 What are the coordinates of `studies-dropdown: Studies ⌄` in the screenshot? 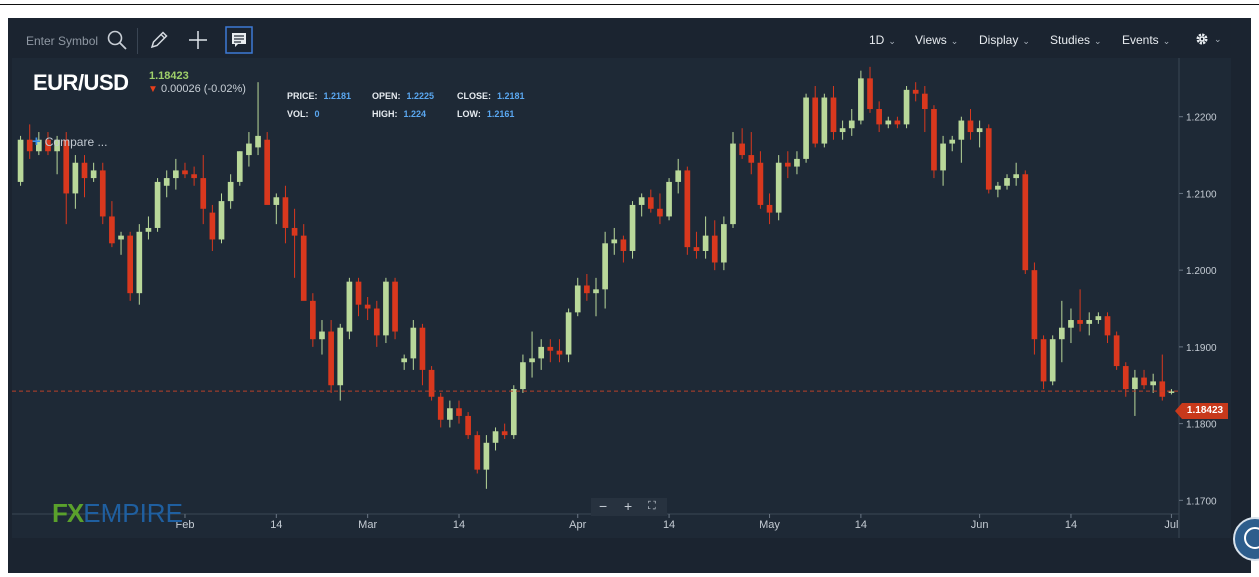 It's located at (1076, 40).